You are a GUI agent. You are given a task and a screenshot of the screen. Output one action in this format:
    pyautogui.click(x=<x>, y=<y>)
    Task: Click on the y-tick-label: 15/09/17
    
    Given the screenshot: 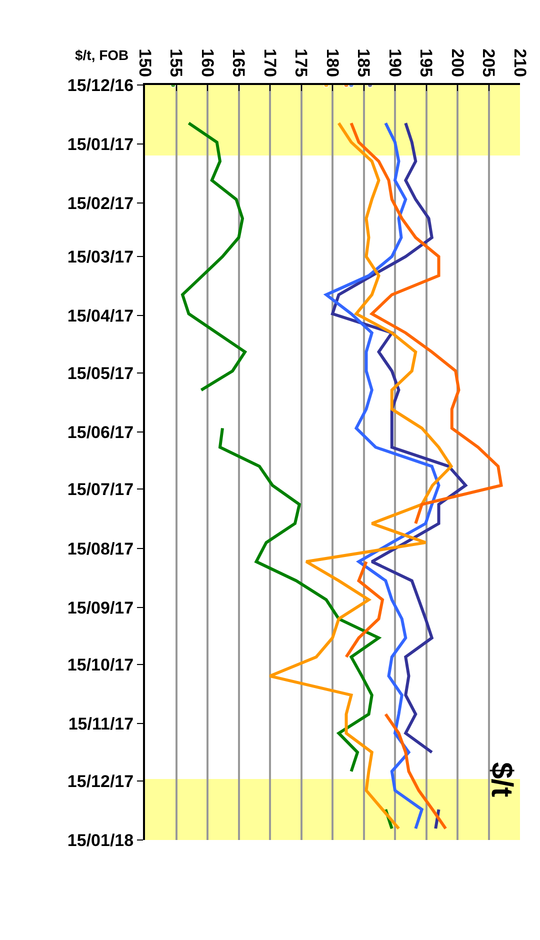 What is the action you would take?
    pyautogui.click(x=100, y=608)
    